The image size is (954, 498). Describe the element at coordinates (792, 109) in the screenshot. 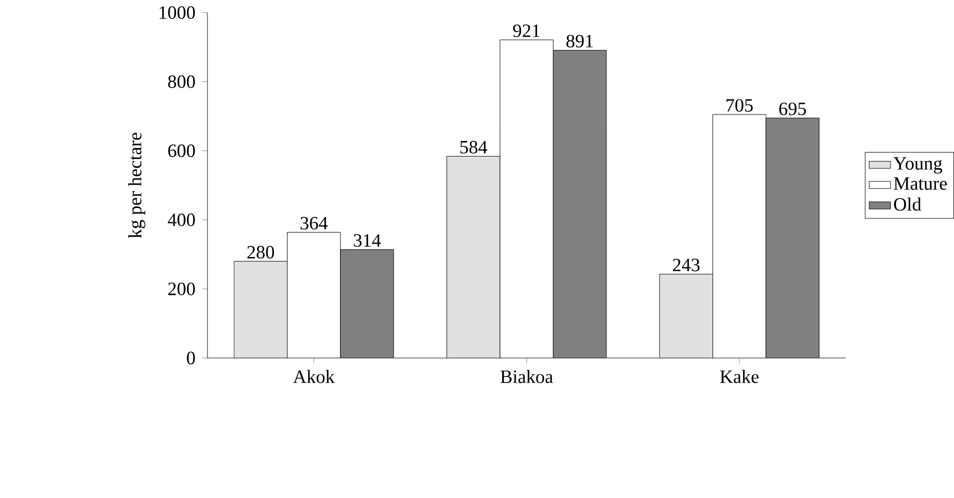

I see `data-label: 695` at that location.